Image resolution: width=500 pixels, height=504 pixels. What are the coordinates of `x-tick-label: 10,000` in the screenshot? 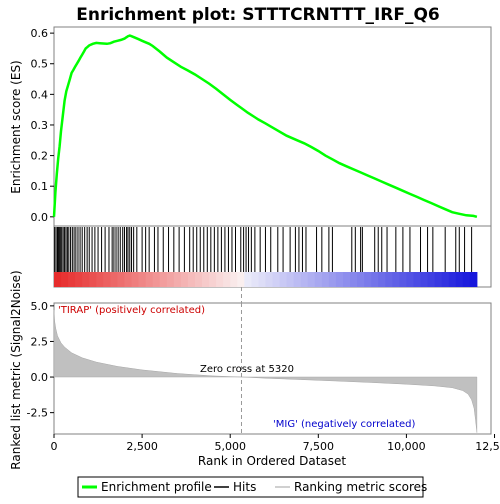 It's located at (406, 446).